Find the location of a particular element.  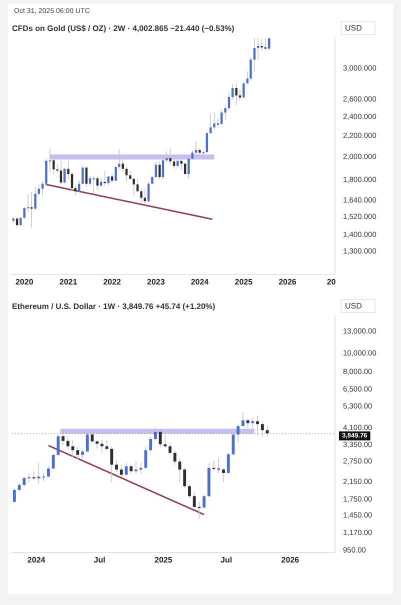

chart-title: CFDs on Gold (US$ / OZ) · 2W · 4,002.865 −21.440 (−0.53%) is located at coordinates (123, 29).